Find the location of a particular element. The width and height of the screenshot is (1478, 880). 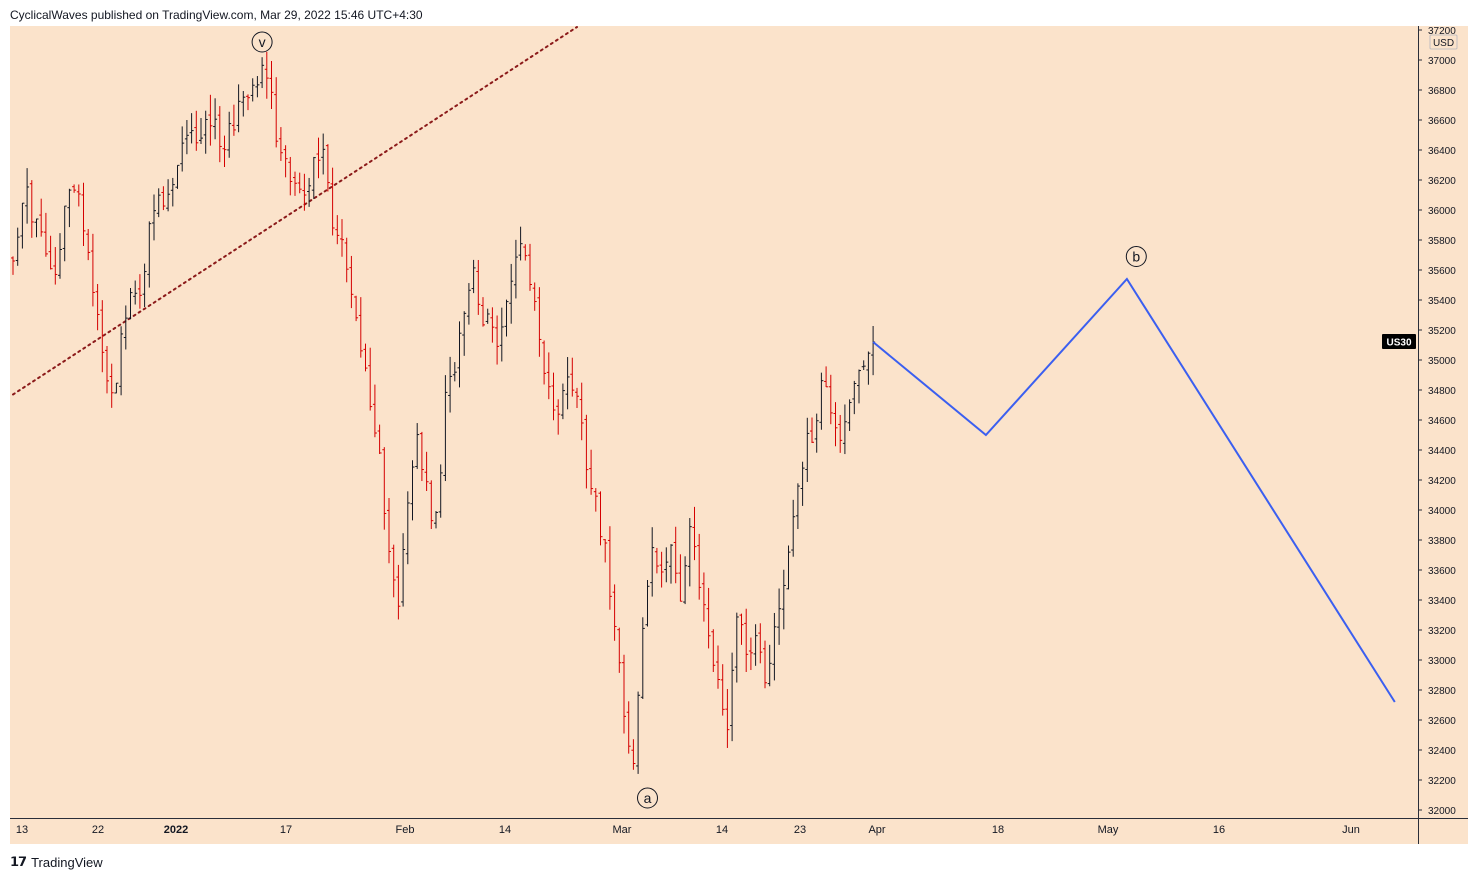

wave-label-a: a is located at coordinates (647, 798).